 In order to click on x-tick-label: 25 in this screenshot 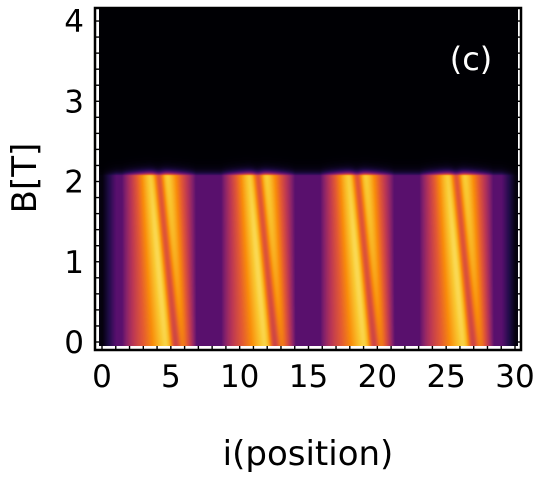, I will do `click(445, 377)`.